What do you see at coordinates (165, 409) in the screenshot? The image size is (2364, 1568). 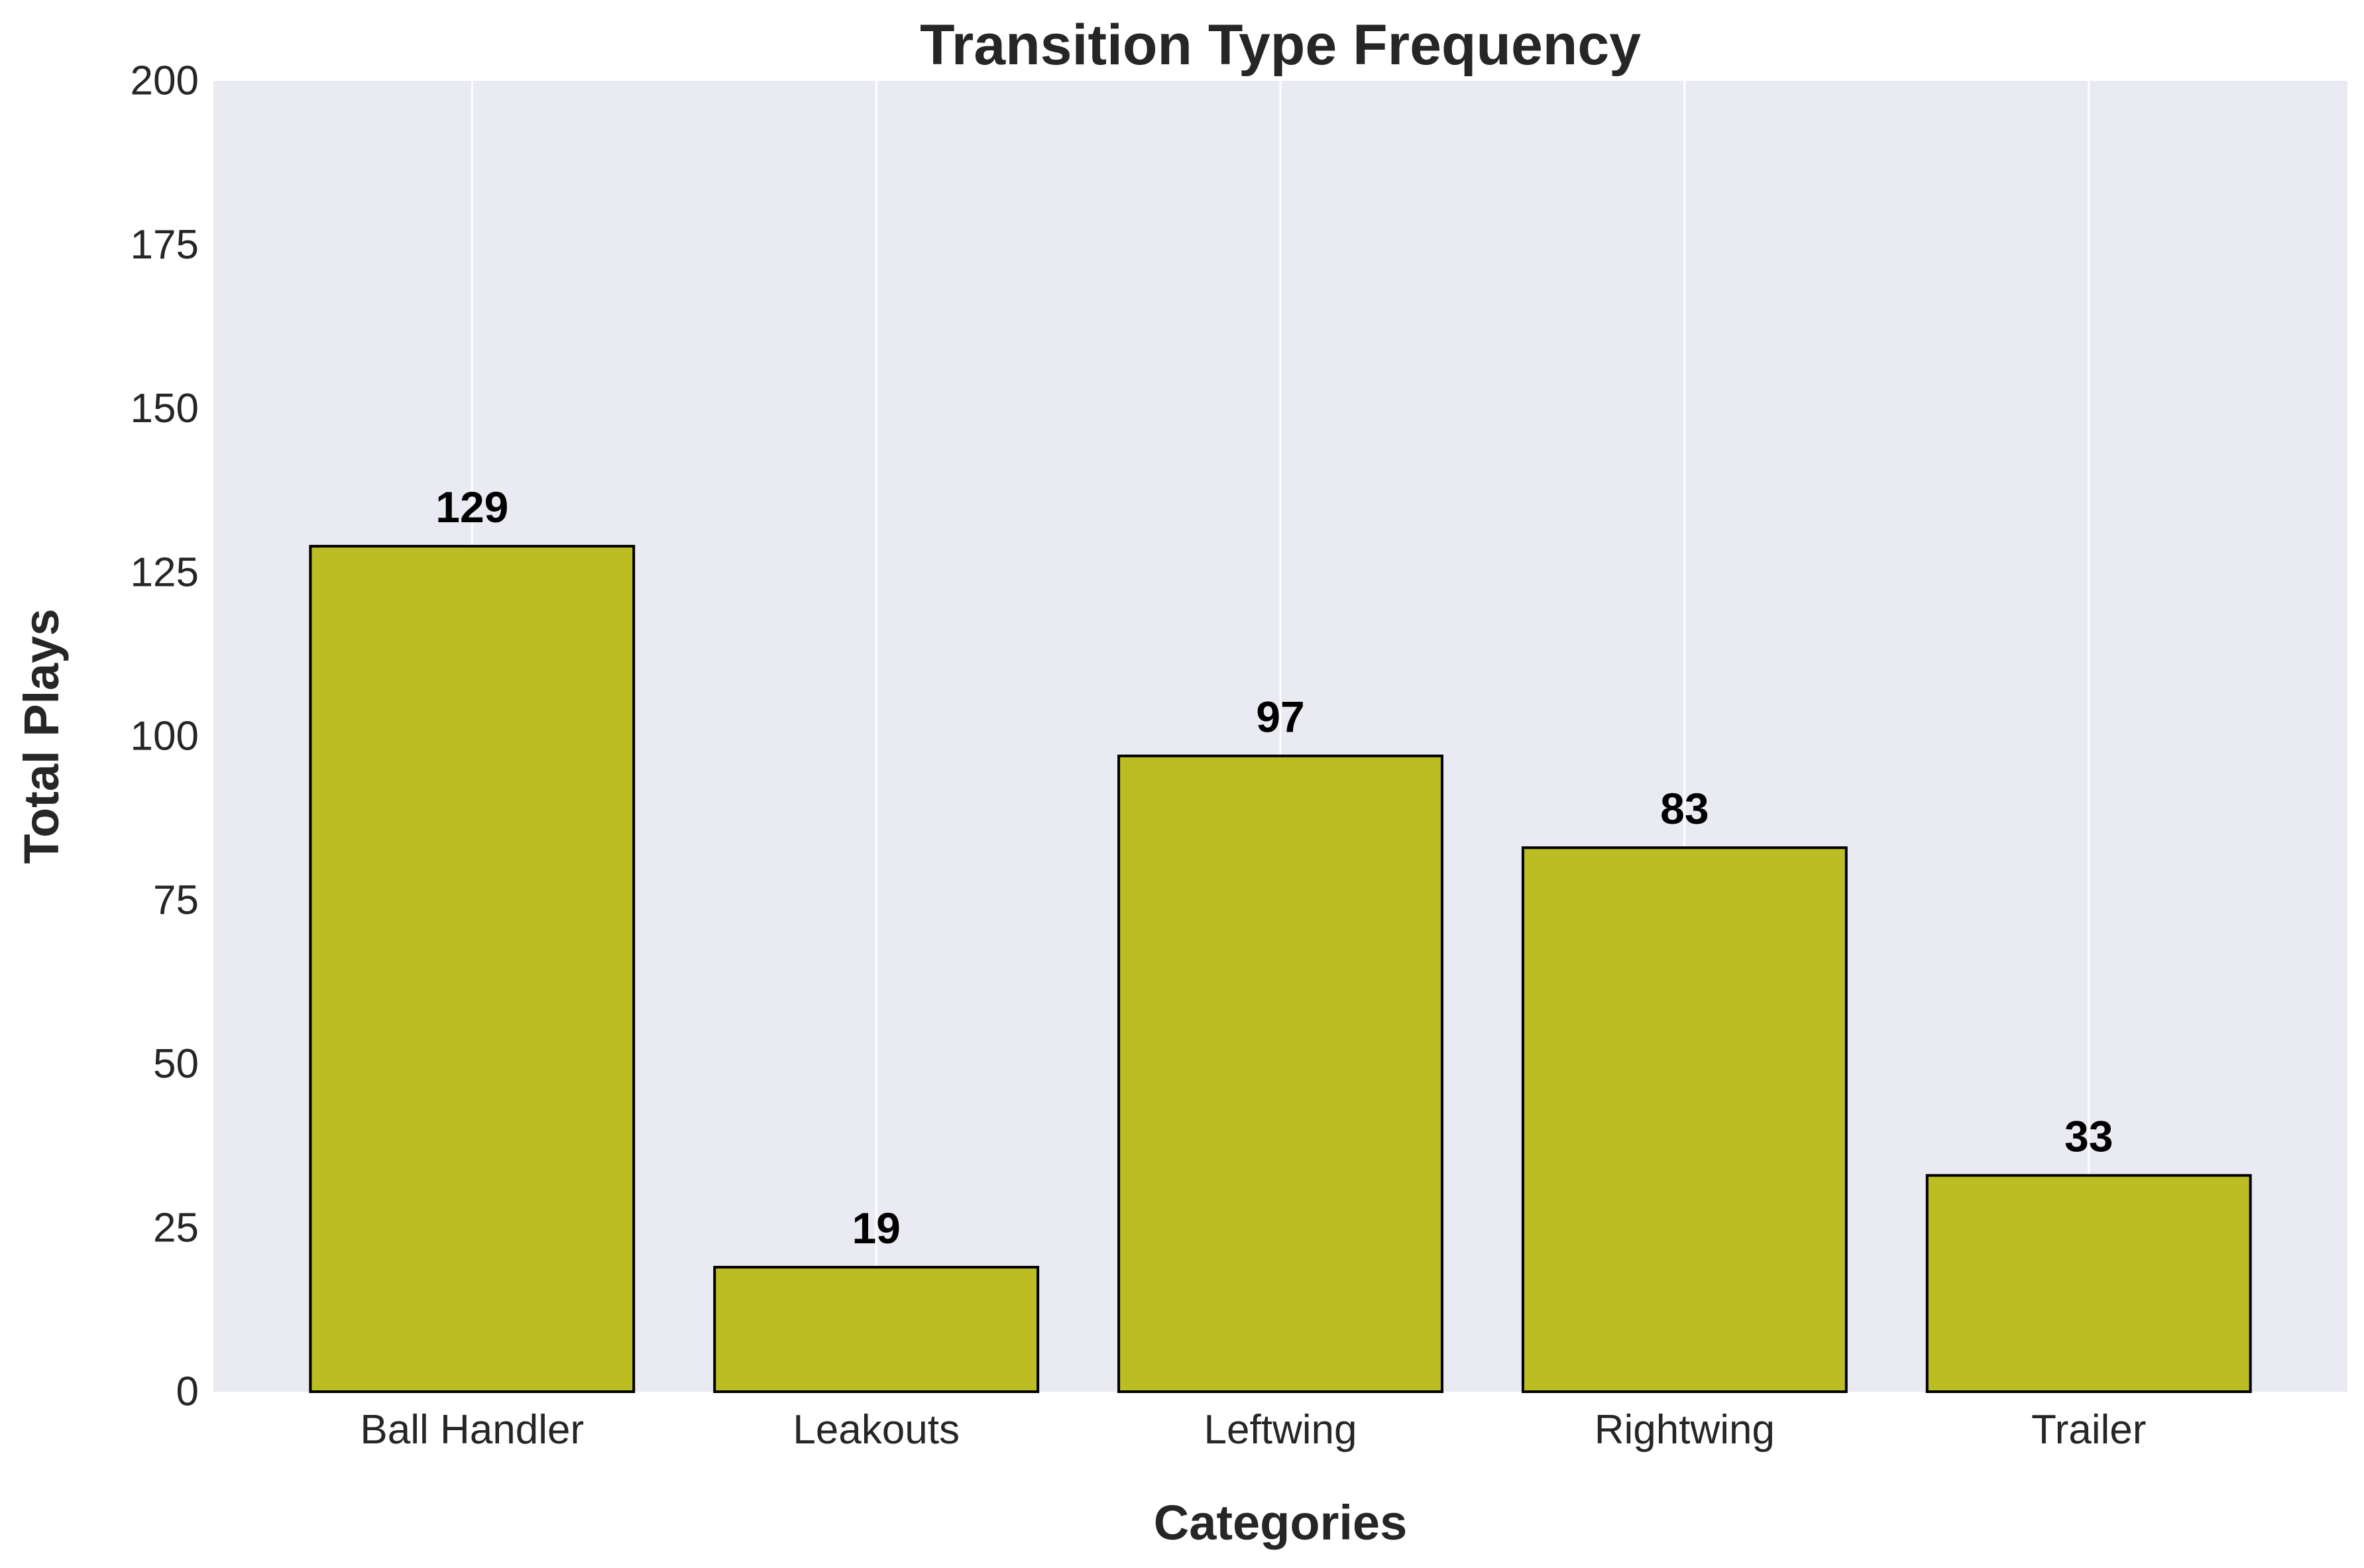 I see `y-tick-label: 150` at bounding box center [165, 409].